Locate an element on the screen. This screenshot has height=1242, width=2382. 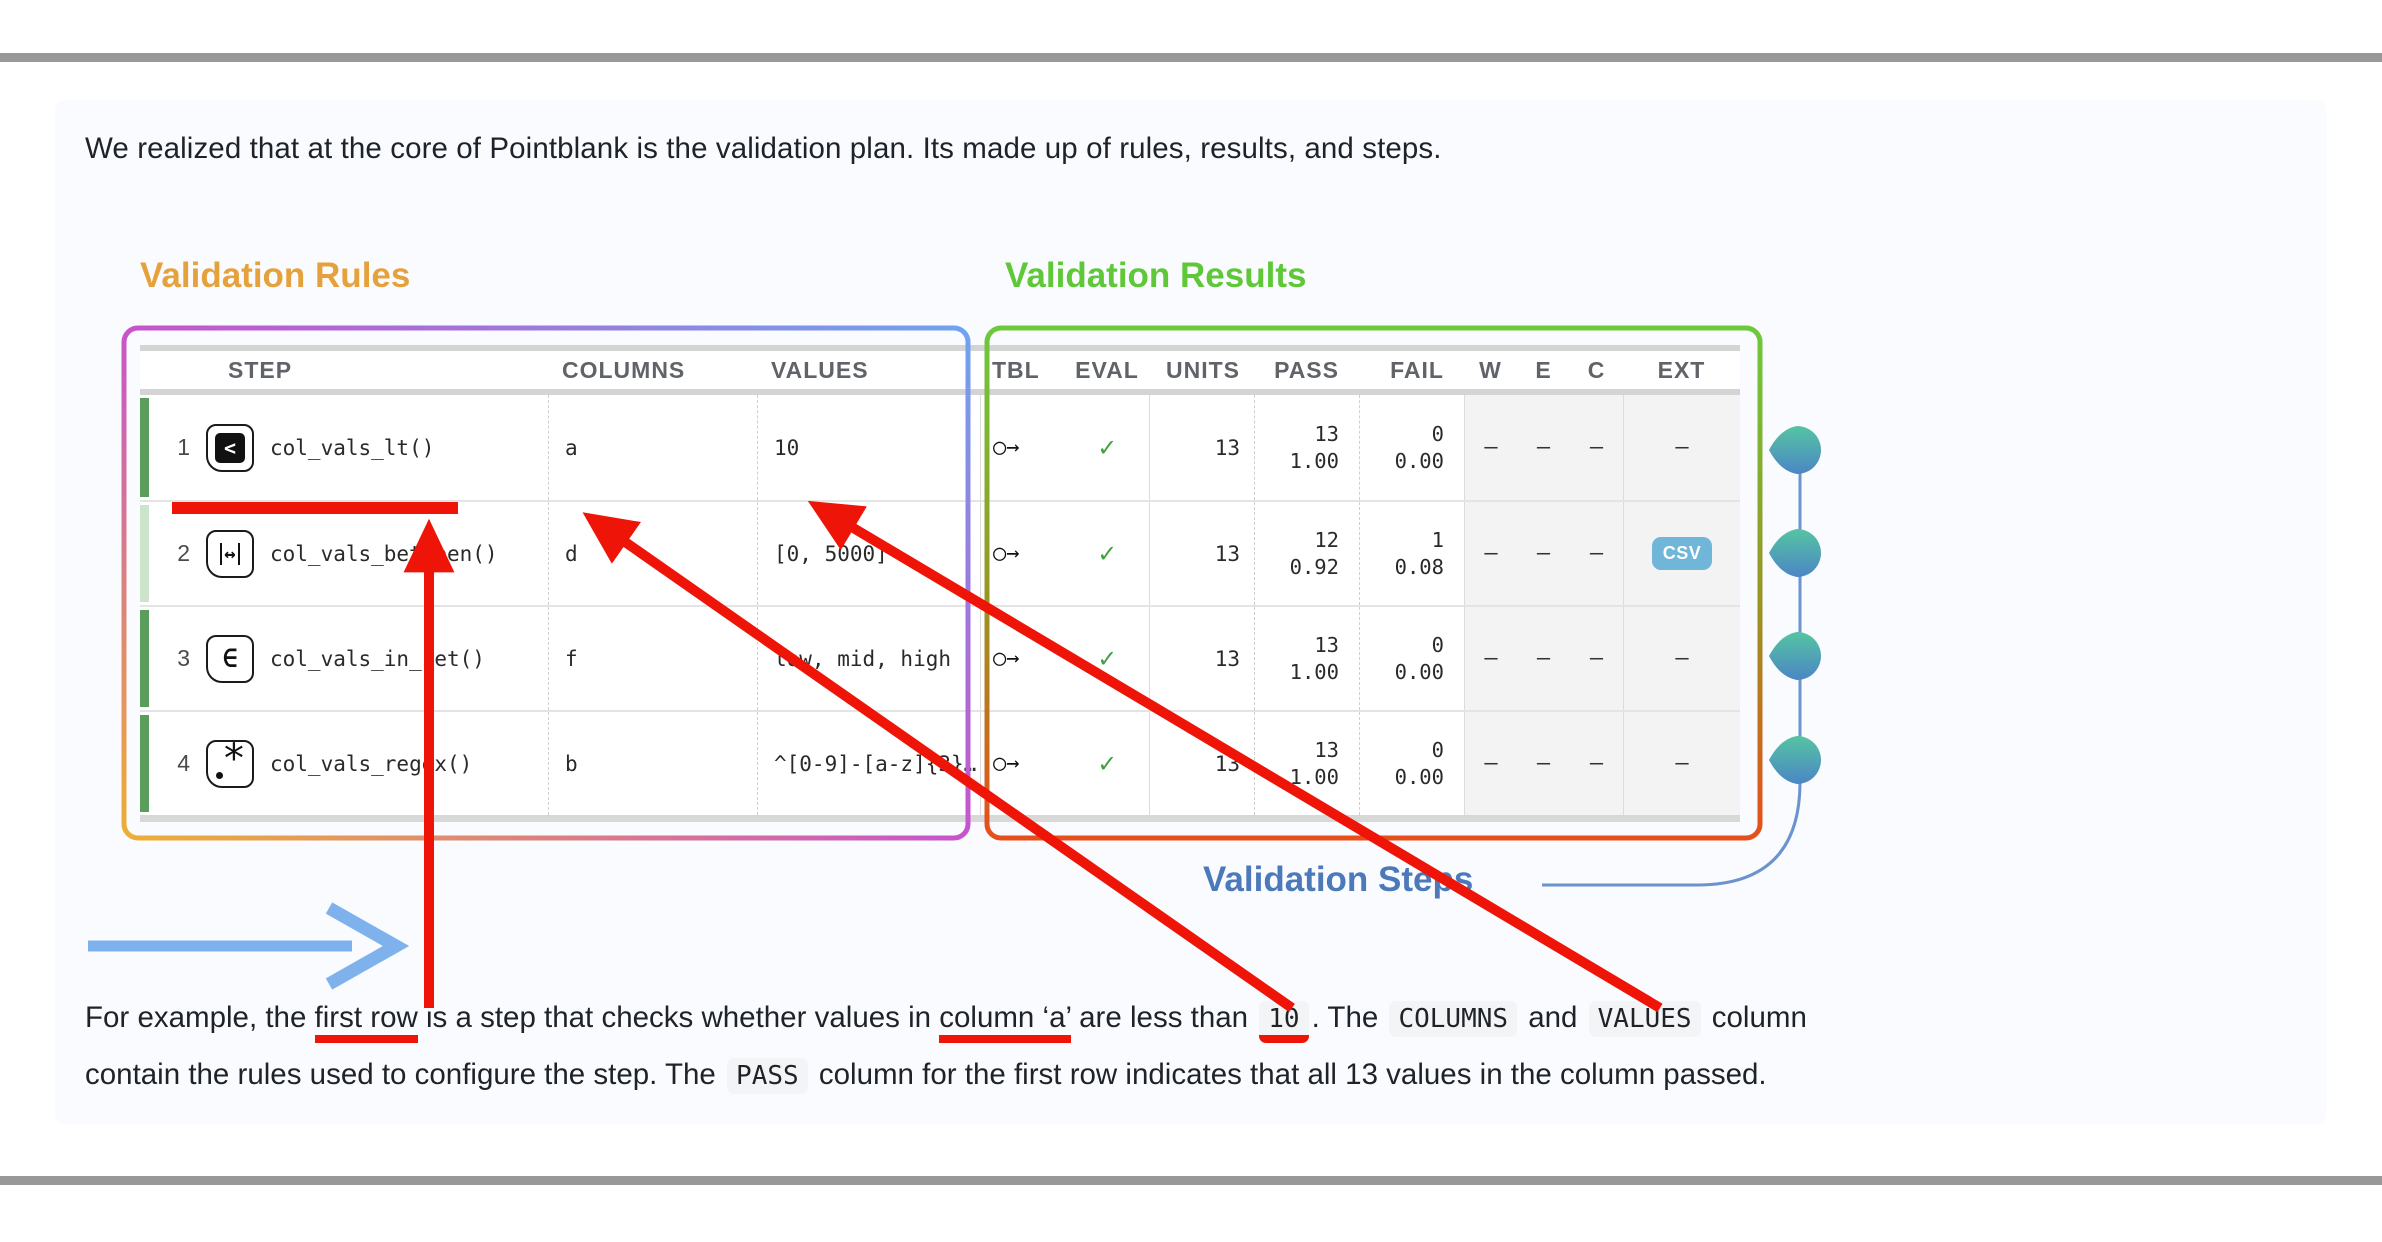
step-icon-box: ↔ is located at coordinates (230, 553).